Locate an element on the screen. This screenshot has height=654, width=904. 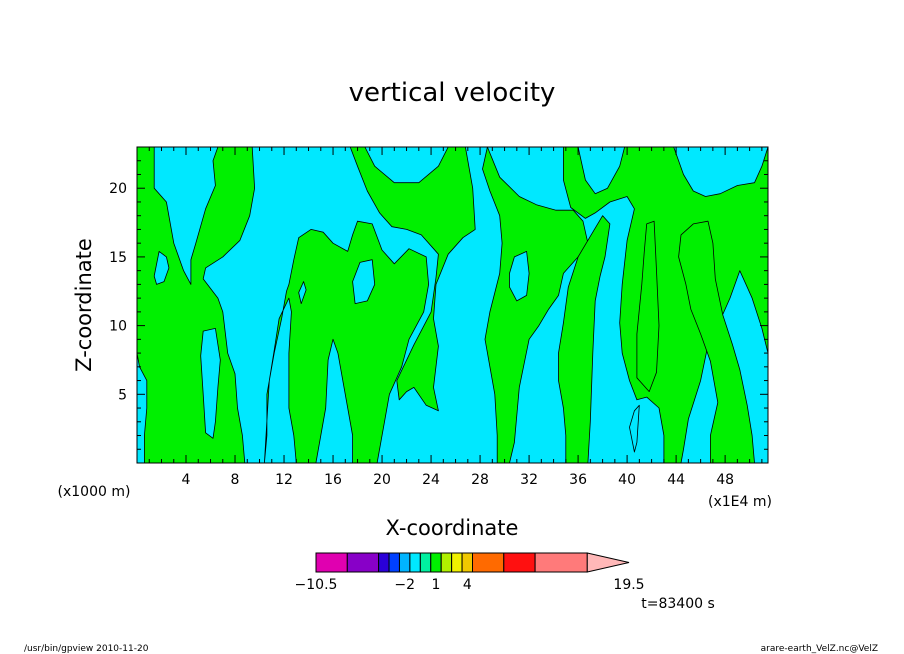
y-tick-label: 15 is located at coordinates (118, 258).